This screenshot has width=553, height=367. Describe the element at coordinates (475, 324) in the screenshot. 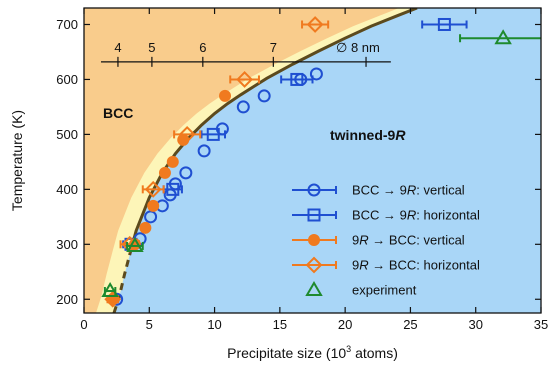

I see `x-tick-label: 30` at that location.